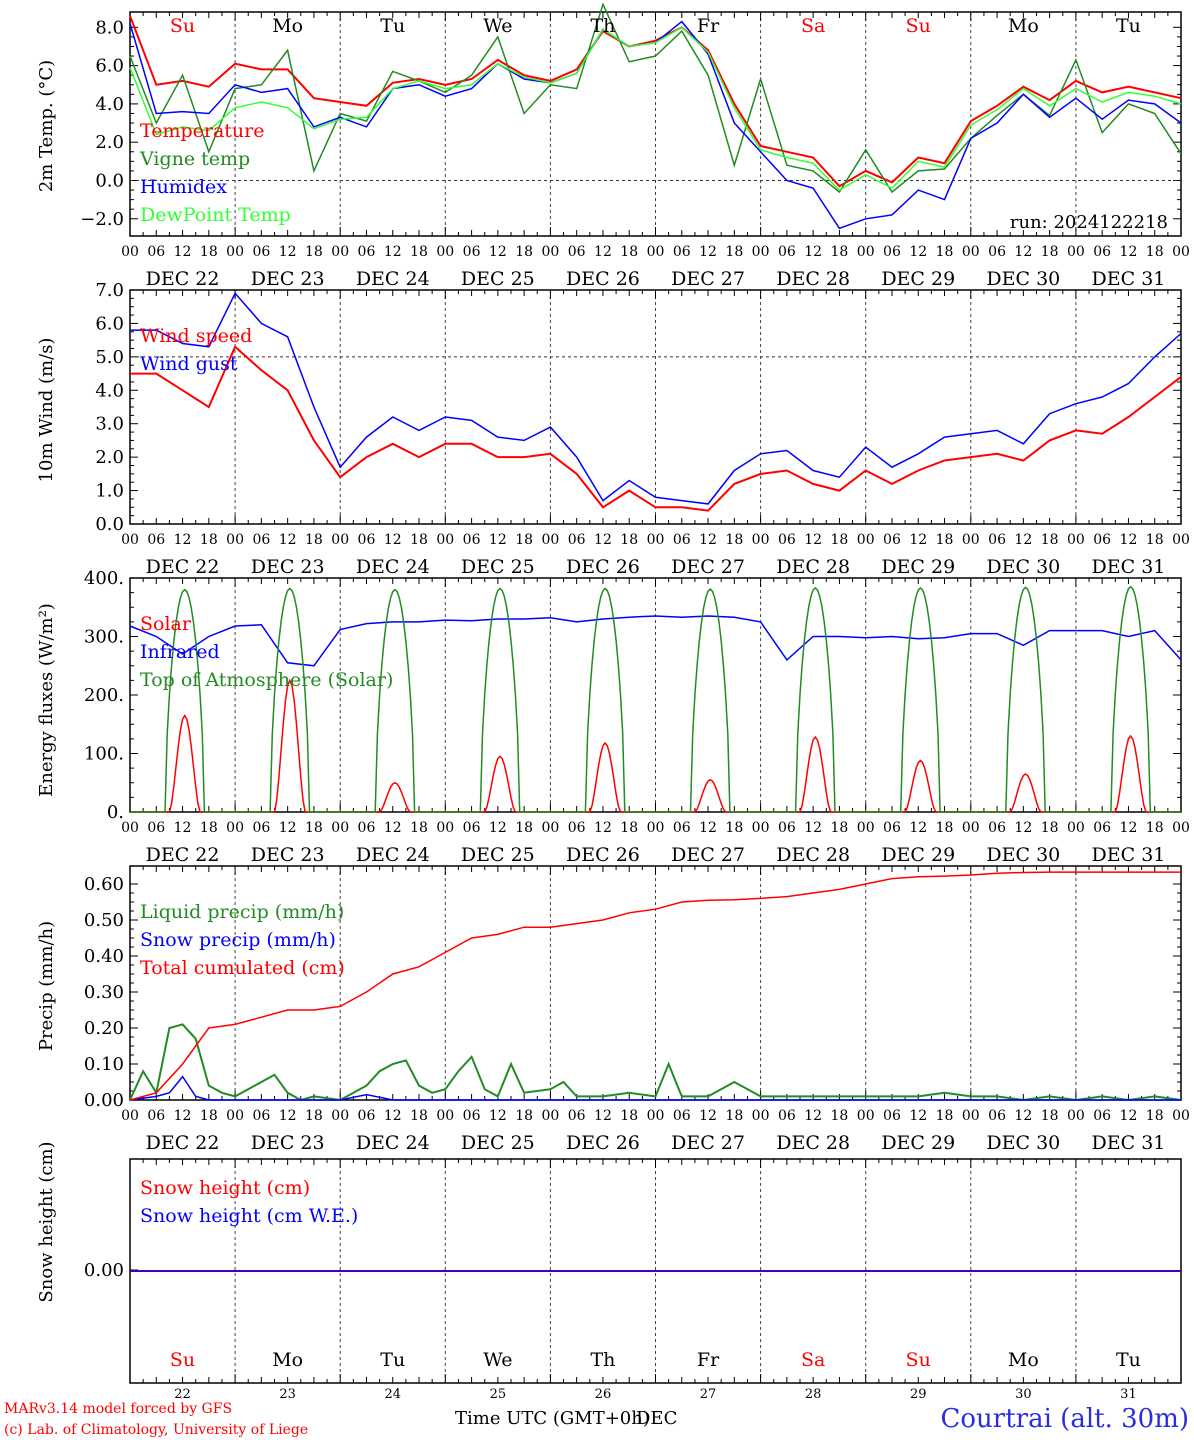  Describe the element at coordinates (166, 624) in the screenshot. I see `legend-entry: Solar` at that location.